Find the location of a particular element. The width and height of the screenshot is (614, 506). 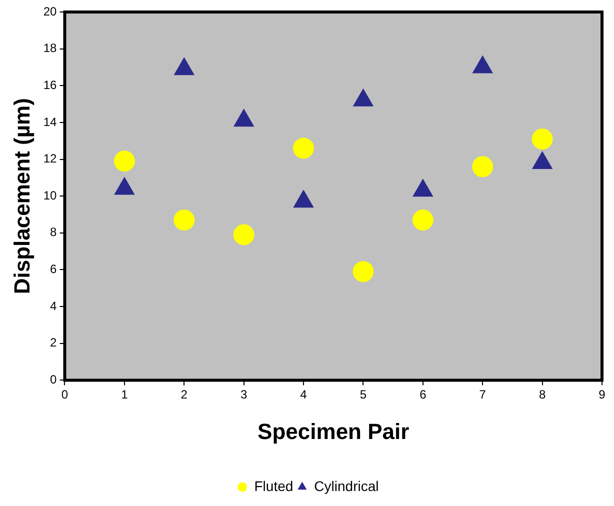

x-tick-label: 1 is located at coordinates (124, 395).